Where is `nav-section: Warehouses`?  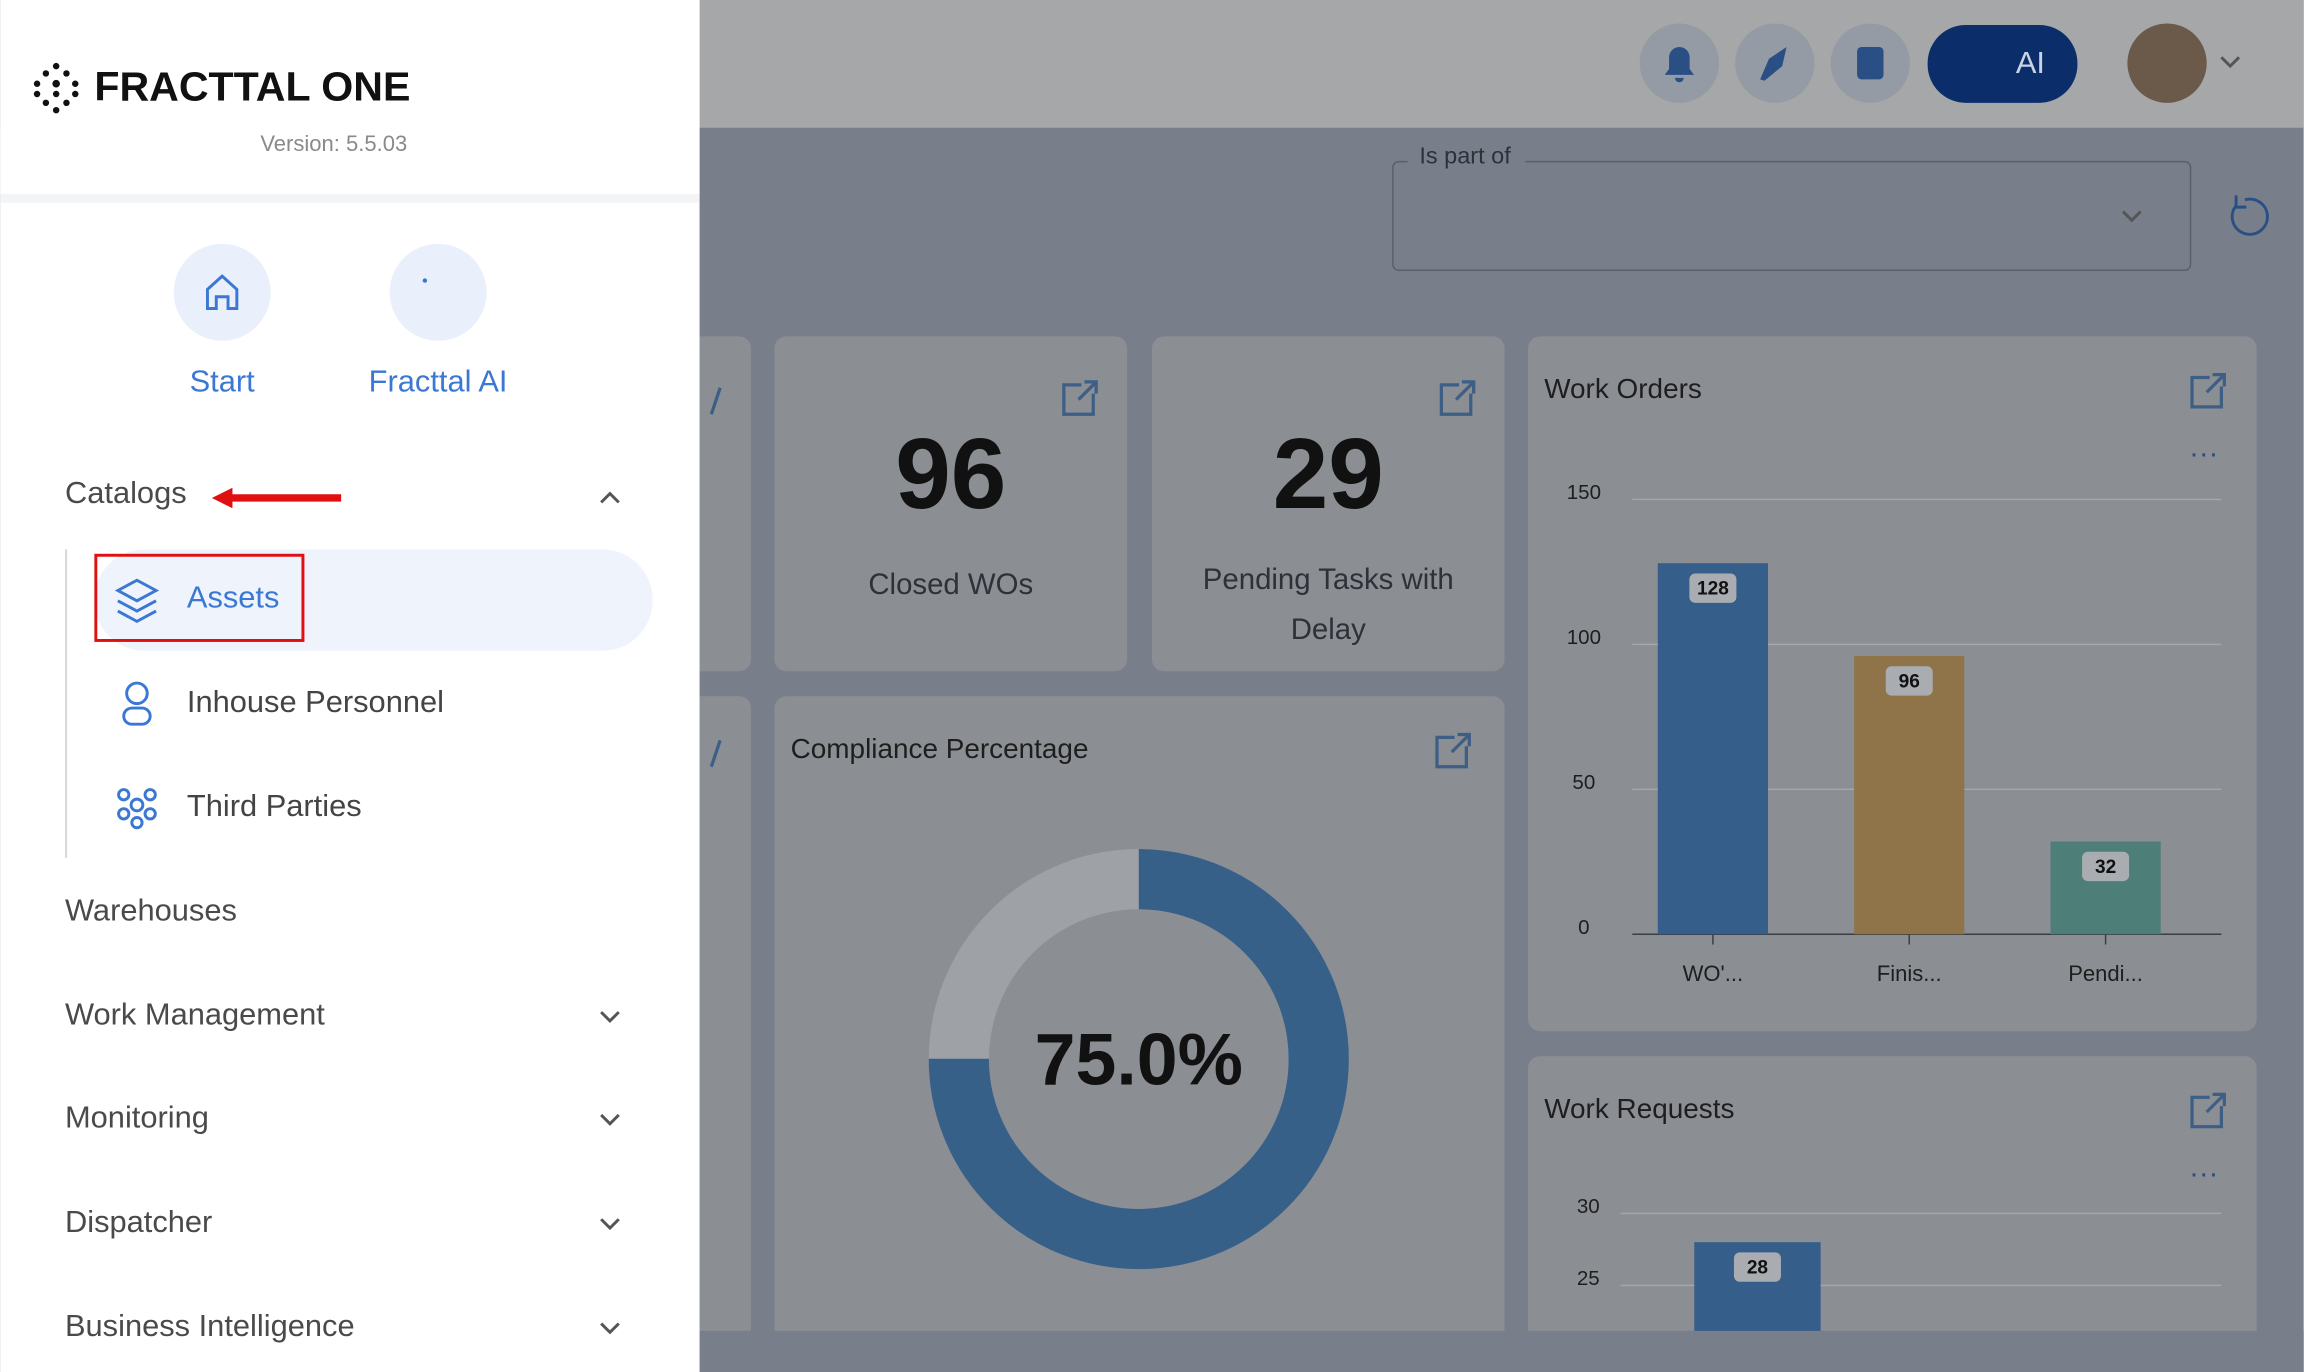 nav-section: Warehouses is located at coordinates (151, 909).